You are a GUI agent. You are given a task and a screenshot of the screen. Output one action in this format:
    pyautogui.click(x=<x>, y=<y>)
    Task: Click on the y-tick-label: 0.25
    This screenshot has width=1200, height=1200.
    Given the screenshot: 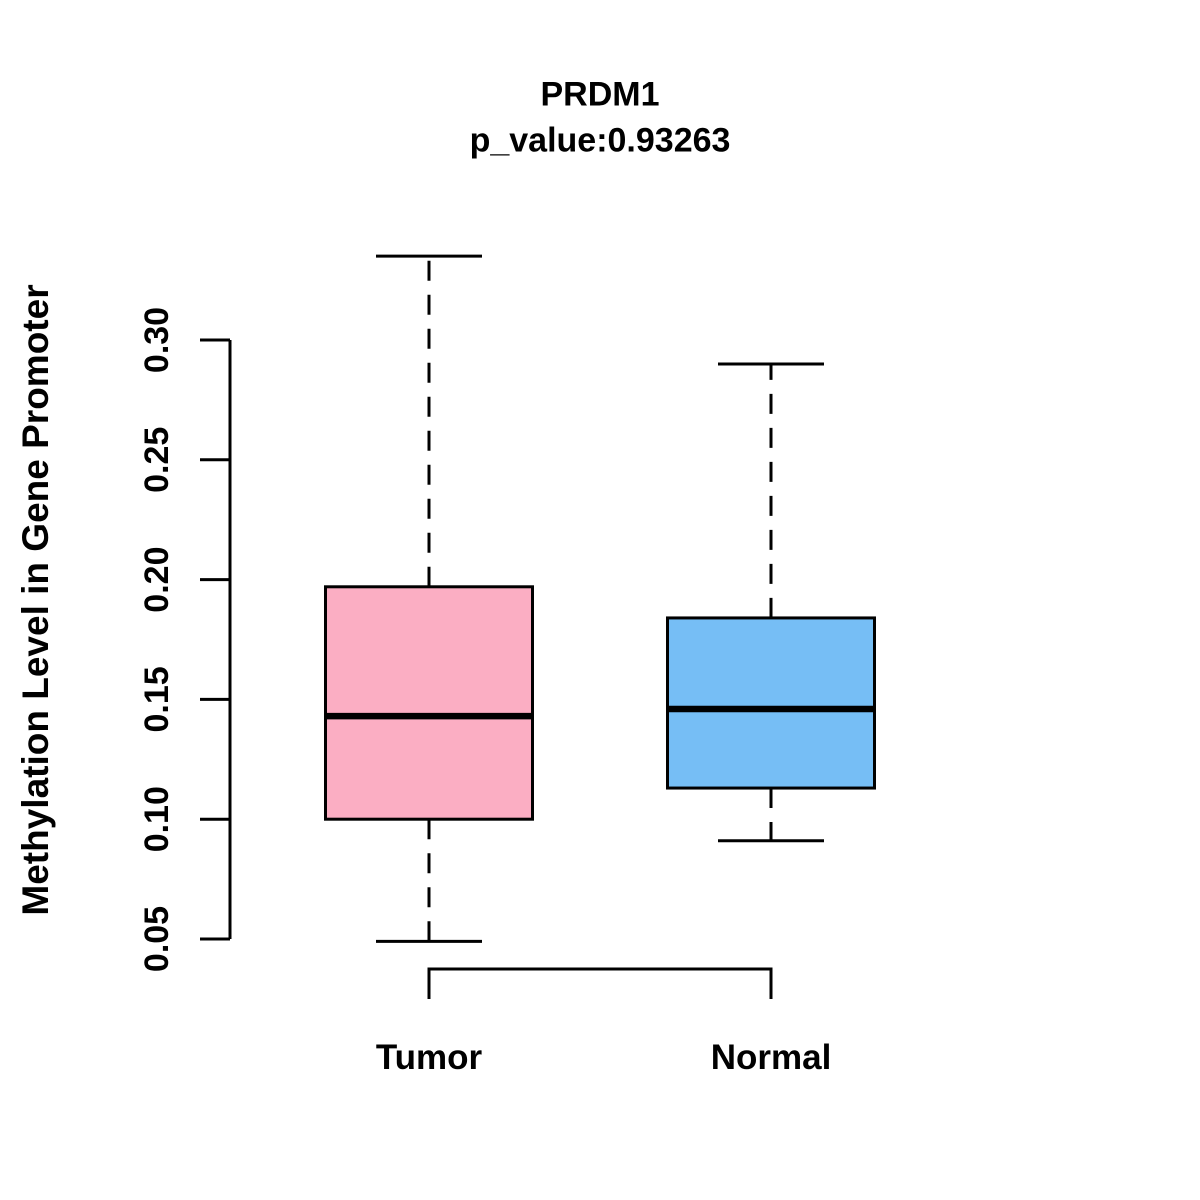 What is the action you would take?
    pyautogui.click(x=157, y=460)
    